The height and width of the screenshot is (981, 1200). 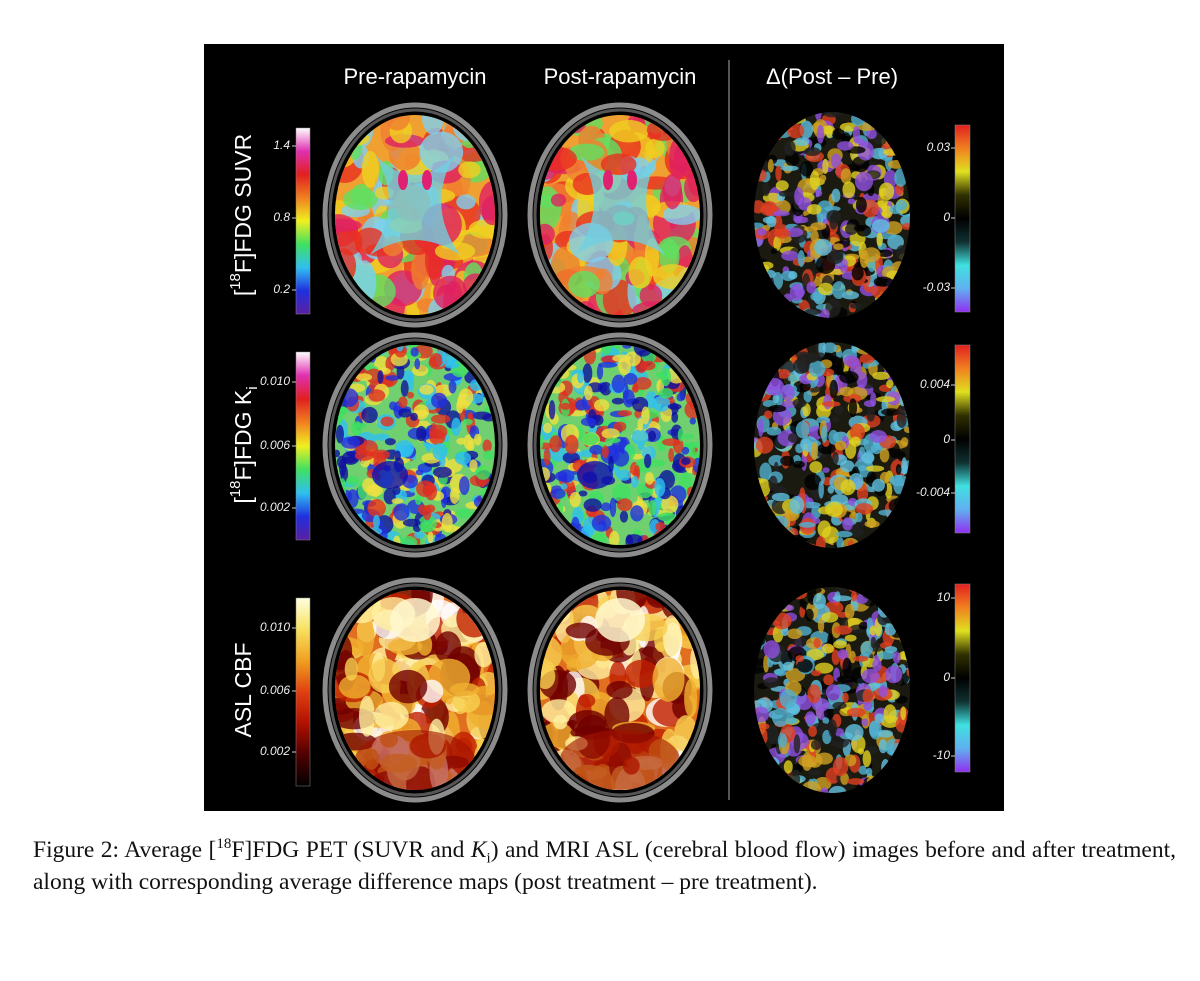 I want to click on skull, so click(x=415, y=445).